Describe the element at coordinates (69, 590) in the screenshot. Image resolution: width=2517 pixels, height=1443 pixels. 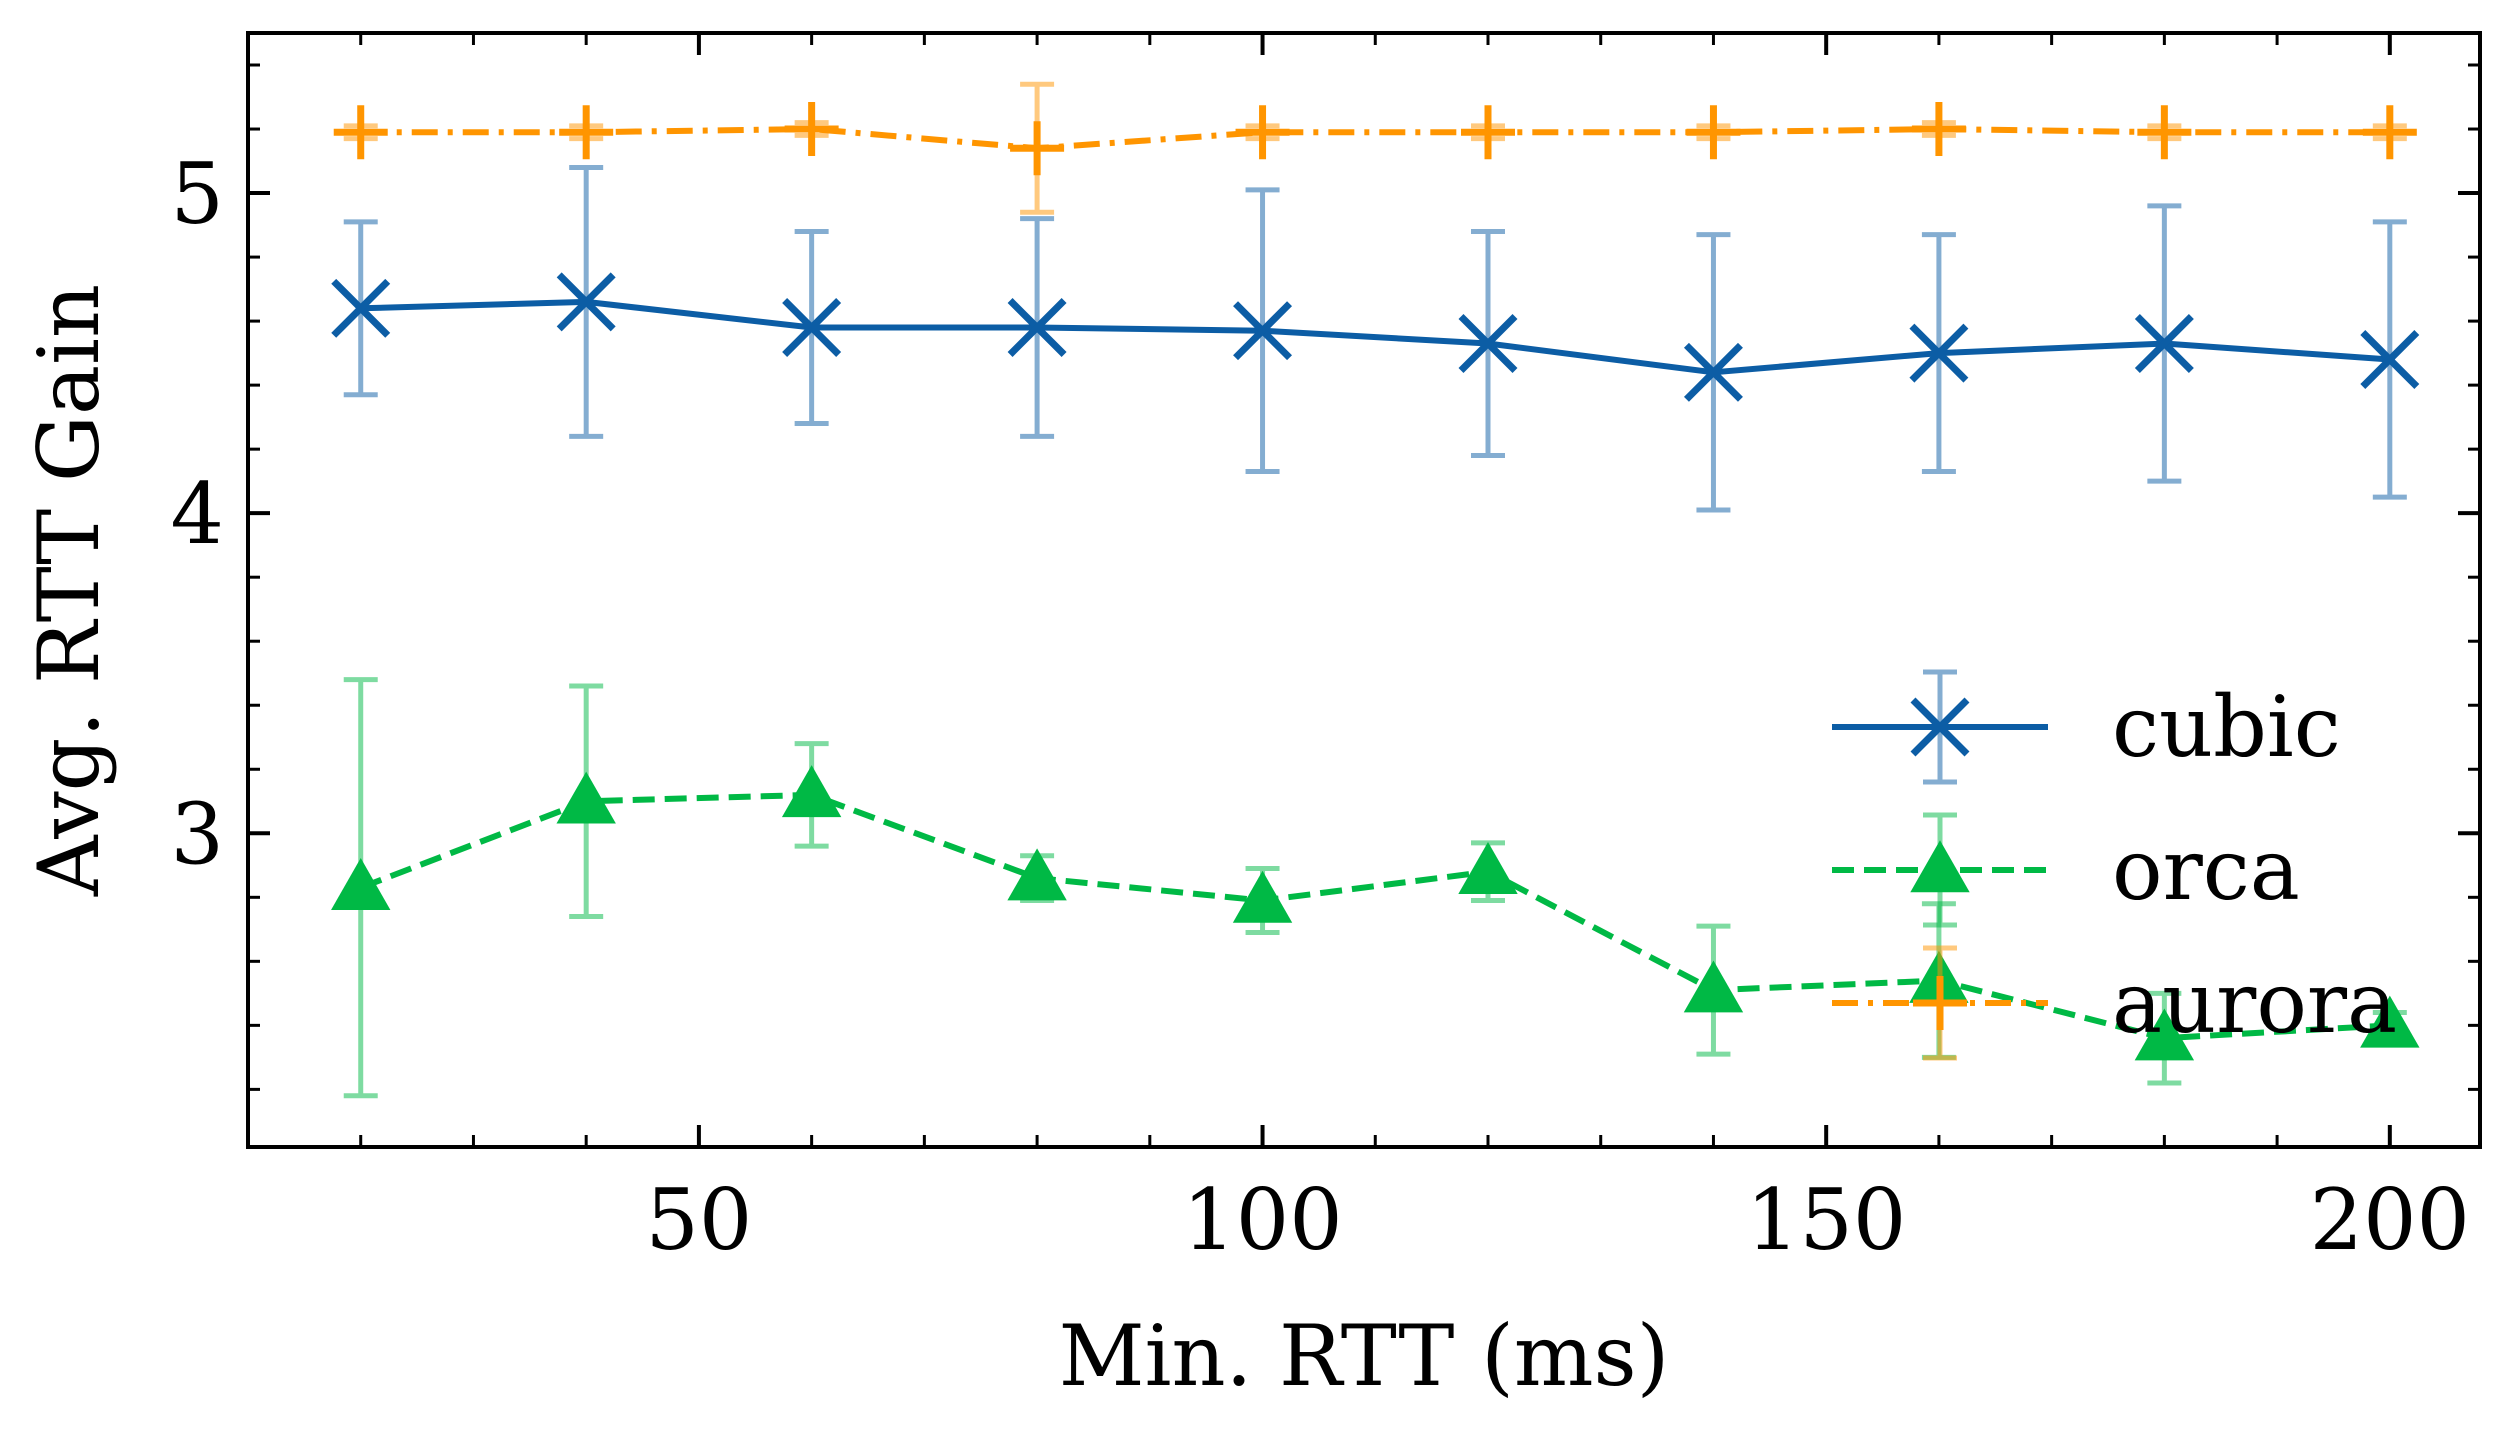
I see `y-axis-label: Avg. RTT Gain` at that location.